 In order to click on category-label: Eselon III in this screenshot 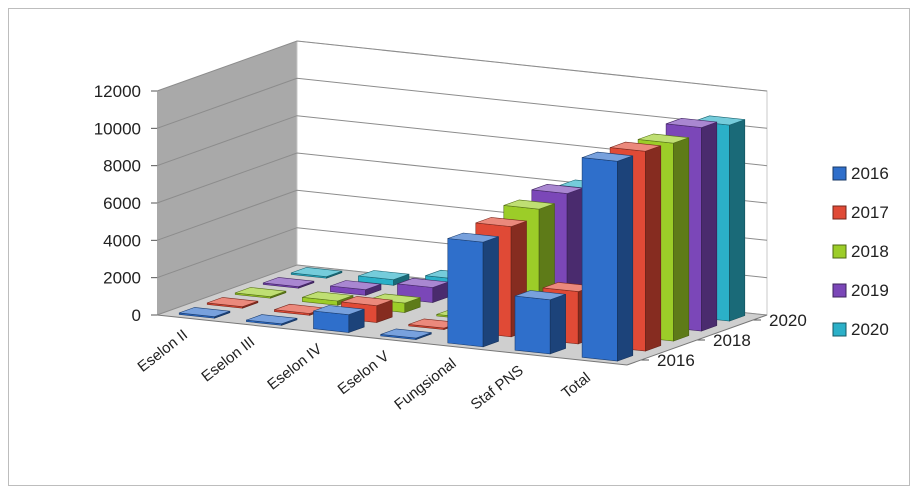, I will do `click(228, 359)`.